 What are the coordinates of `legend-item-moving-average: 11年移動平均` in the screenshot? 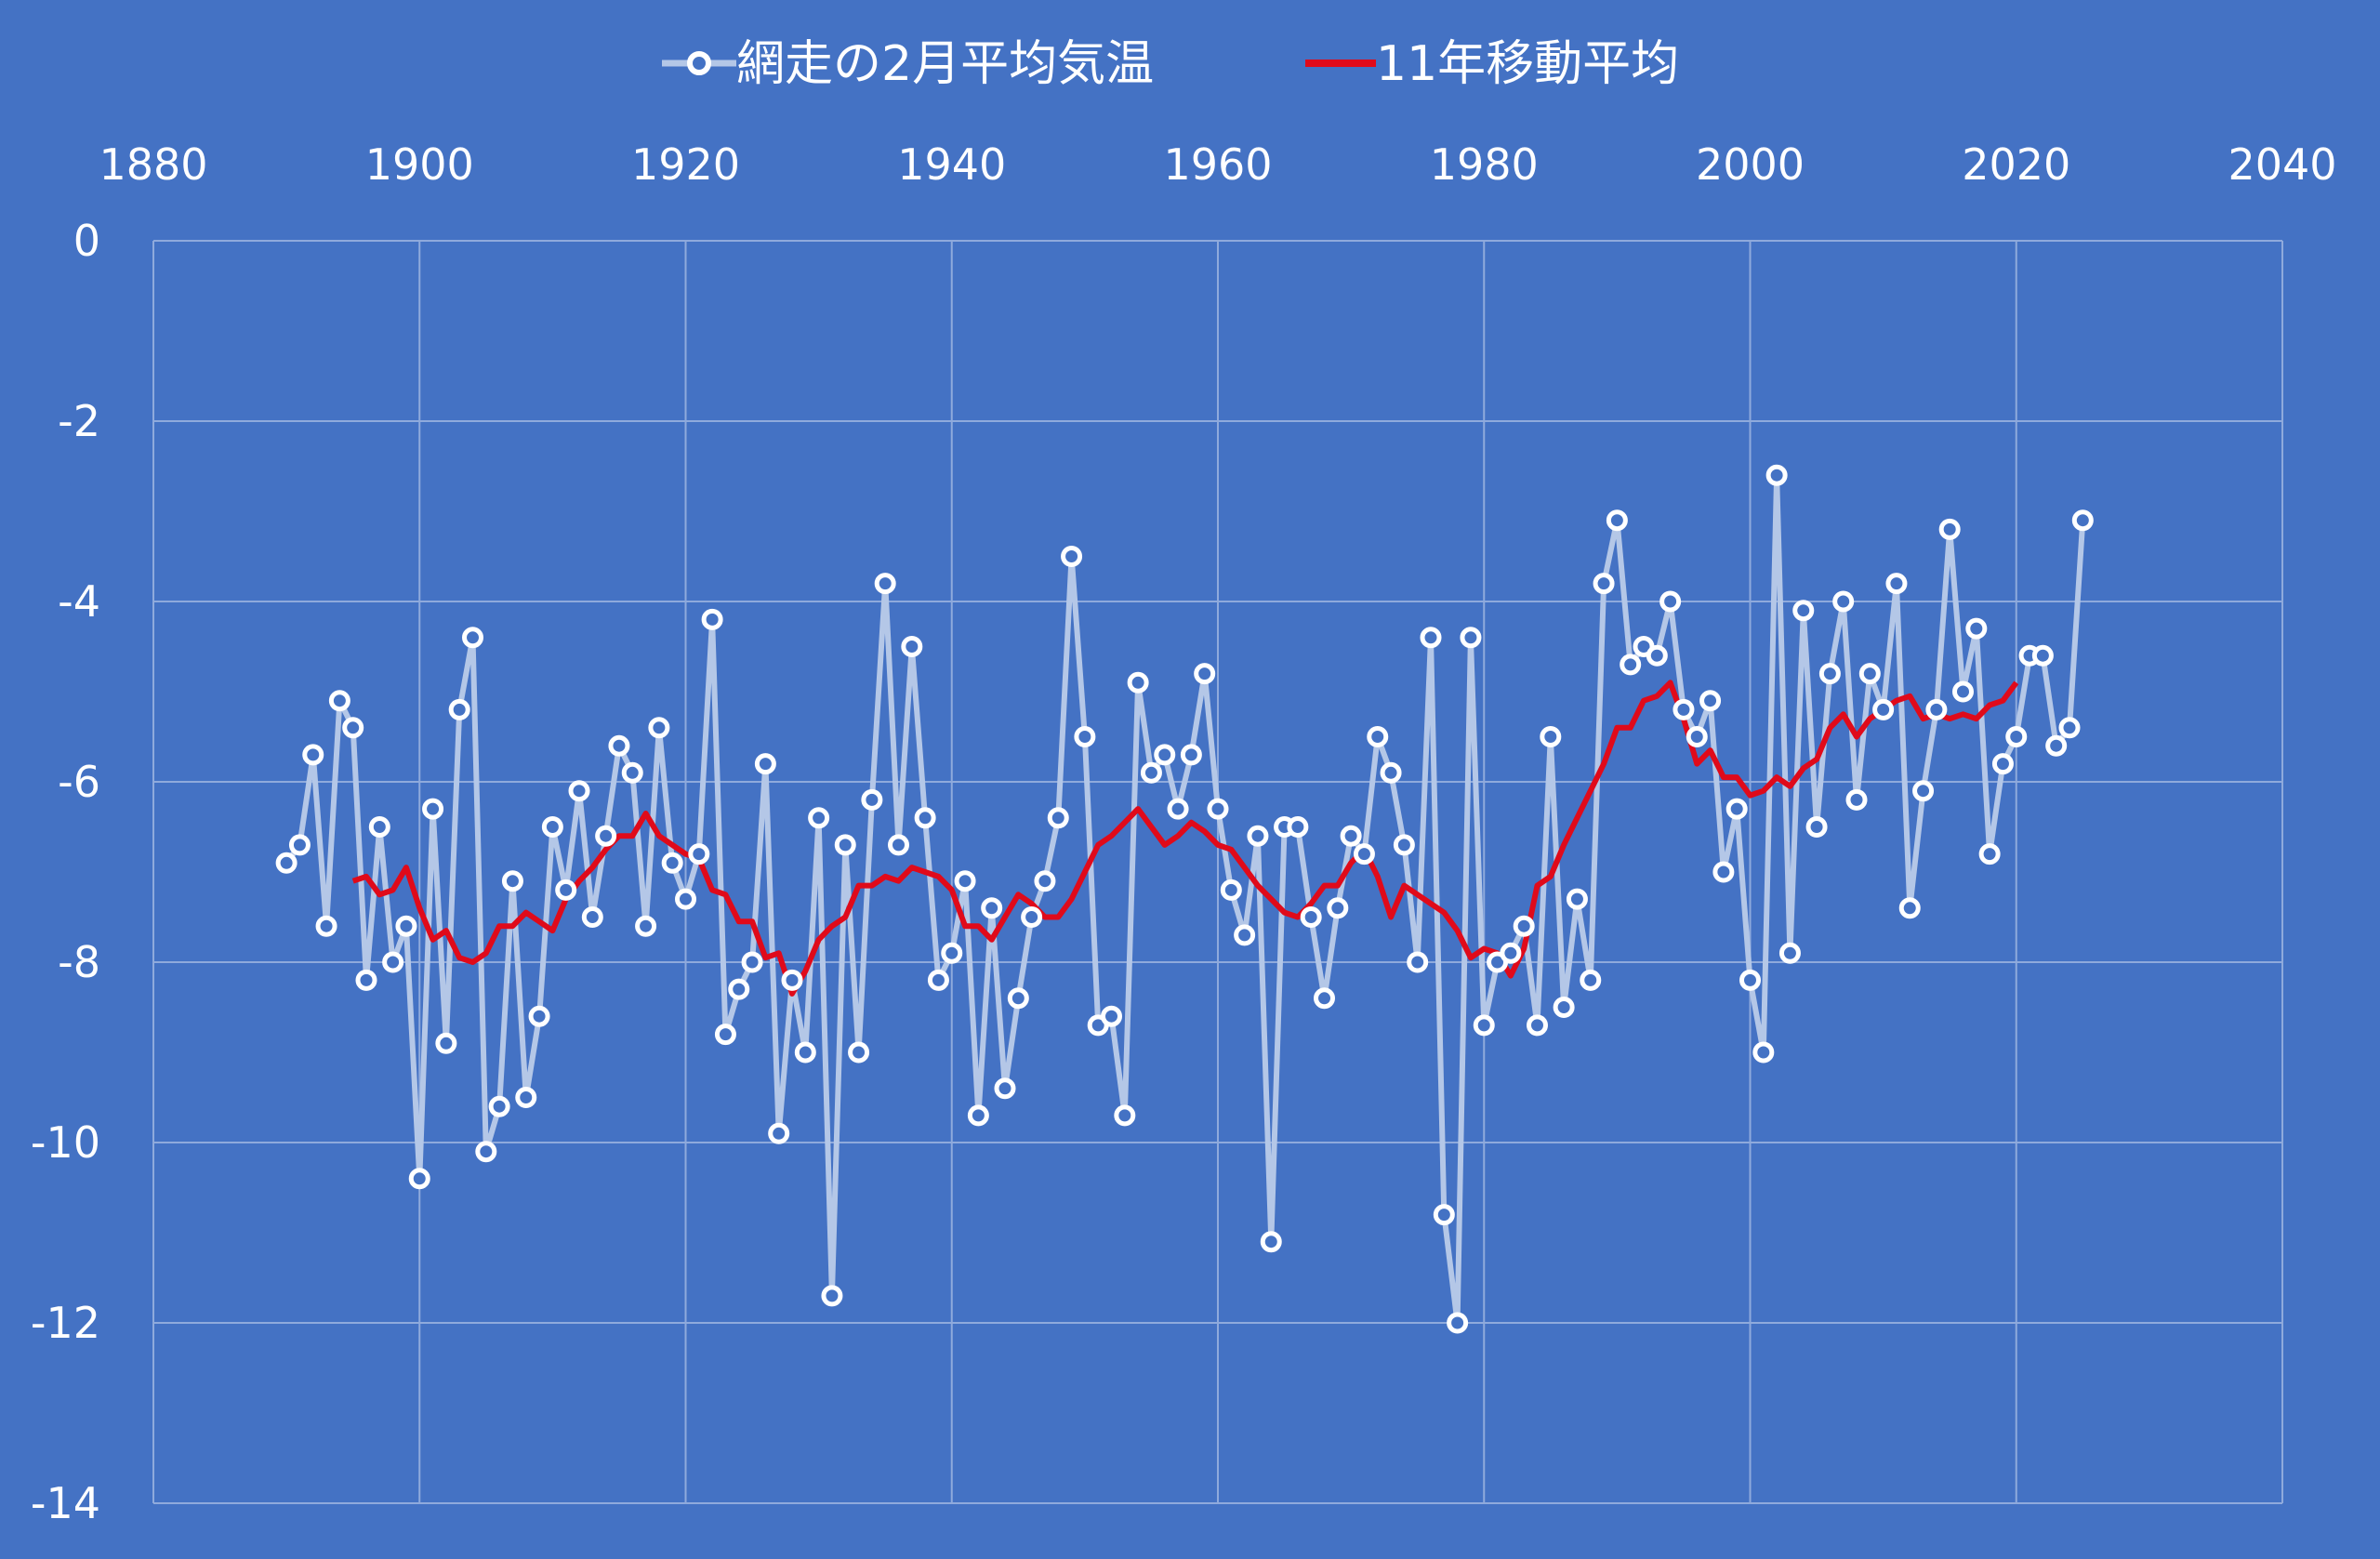 It's located at (1492, 64).